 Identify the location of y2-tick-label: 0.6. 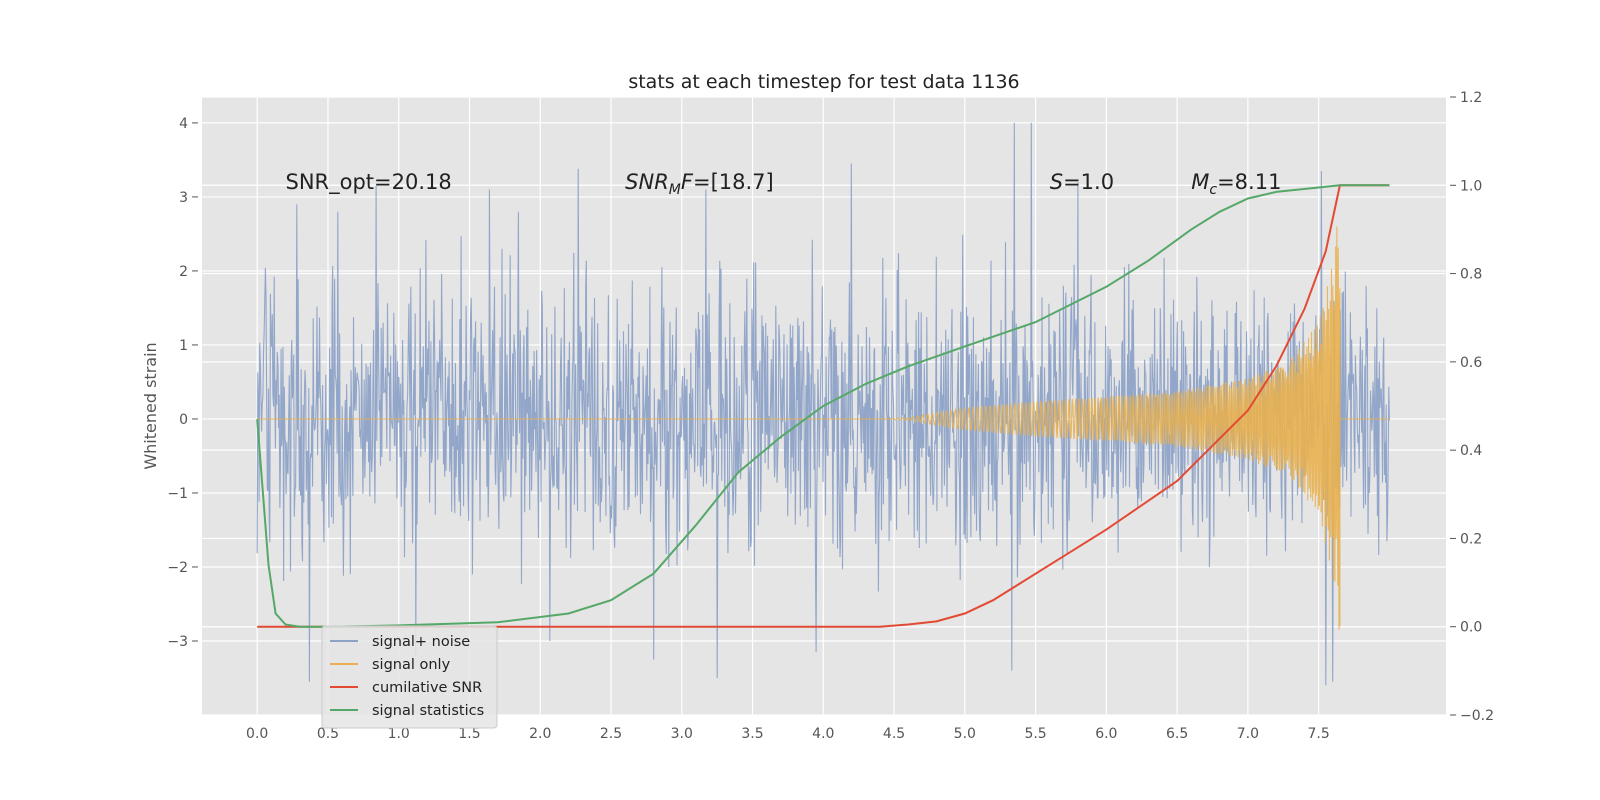
(1471, 363).